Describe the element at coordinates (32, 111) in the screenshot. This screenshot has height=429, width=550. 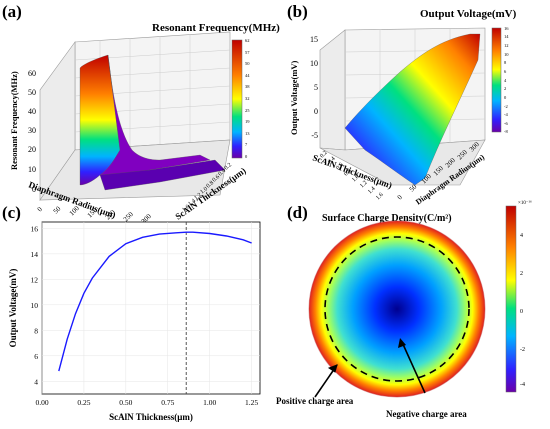
I see `svg-text: 40` at that location.